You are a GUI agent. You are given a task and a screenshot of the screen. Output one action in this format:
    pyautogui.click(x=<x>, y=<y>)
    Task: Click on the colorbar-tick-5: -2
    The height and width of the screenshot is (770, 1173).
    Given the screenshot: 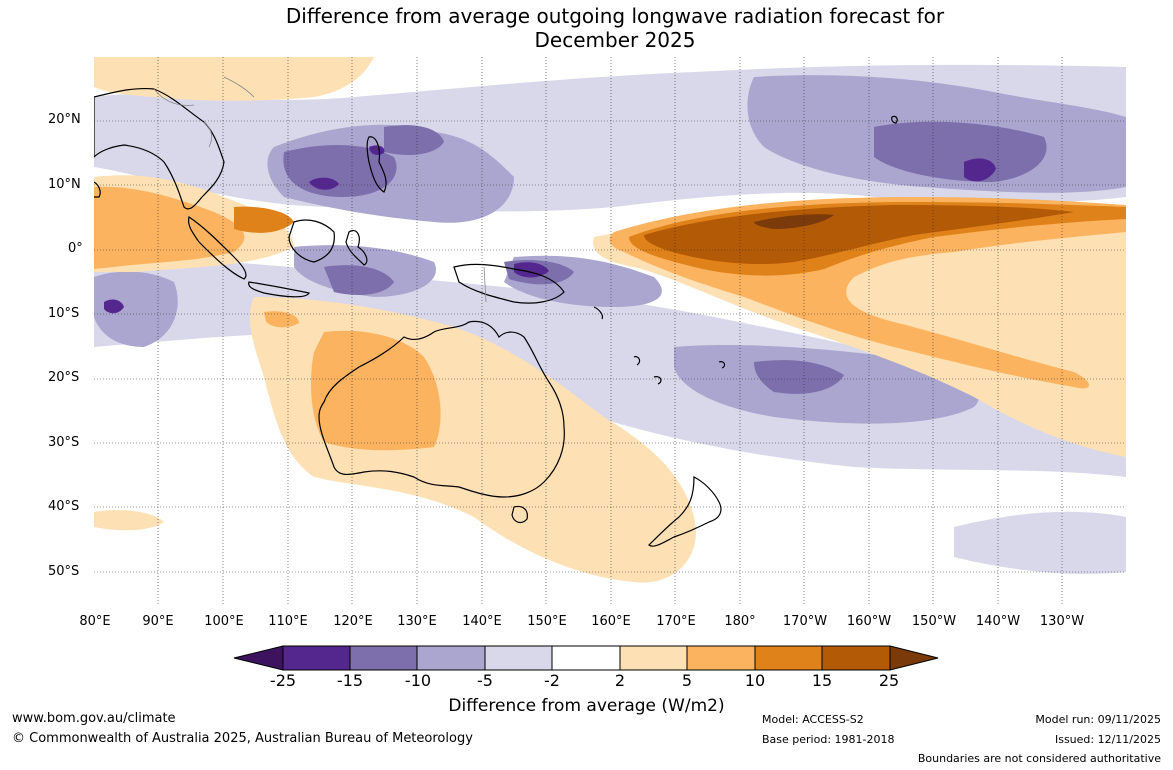 What is the action you would take?
    pyautogui.click(x=552, y=680)
    